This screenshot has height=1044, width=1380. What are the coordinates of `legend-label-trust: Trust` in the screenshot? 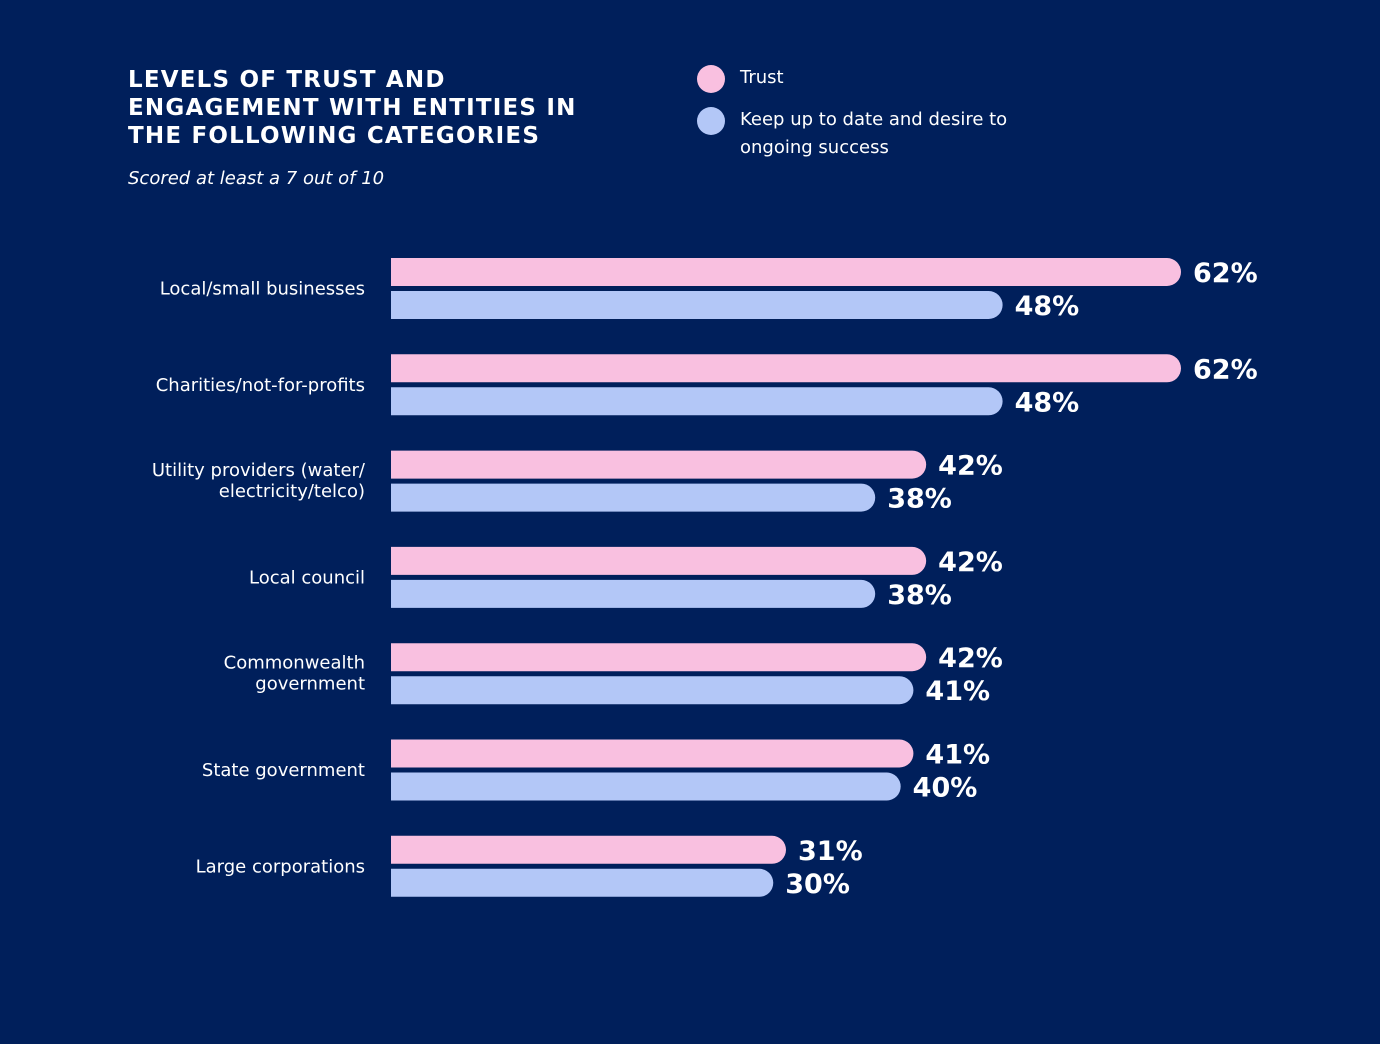 It's located at (762, 77).